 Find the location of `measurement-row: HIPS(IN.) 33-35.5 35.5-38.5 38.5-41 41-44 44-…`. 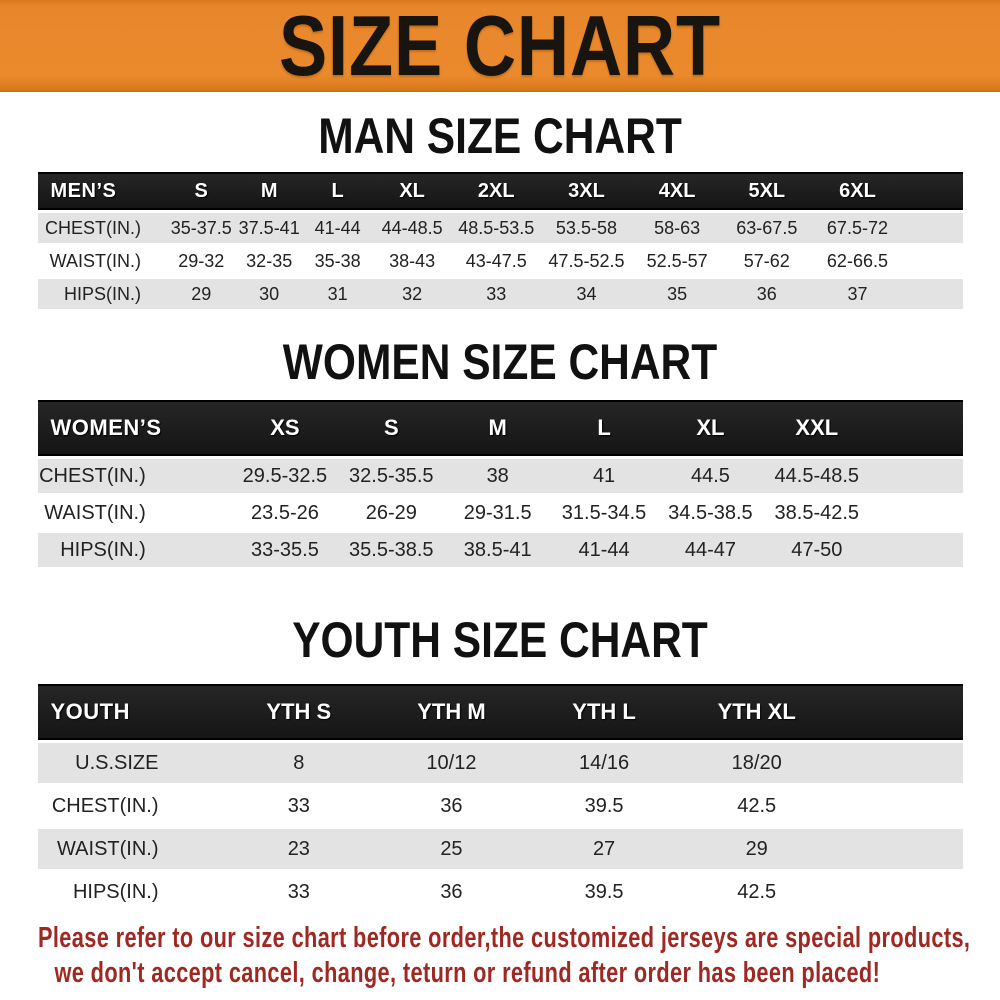

measurement-row: HIPS(IN.) 33-35.5 35.5-38.5 38.5-41 41-44 44-… is located at coordinates (500, 550).